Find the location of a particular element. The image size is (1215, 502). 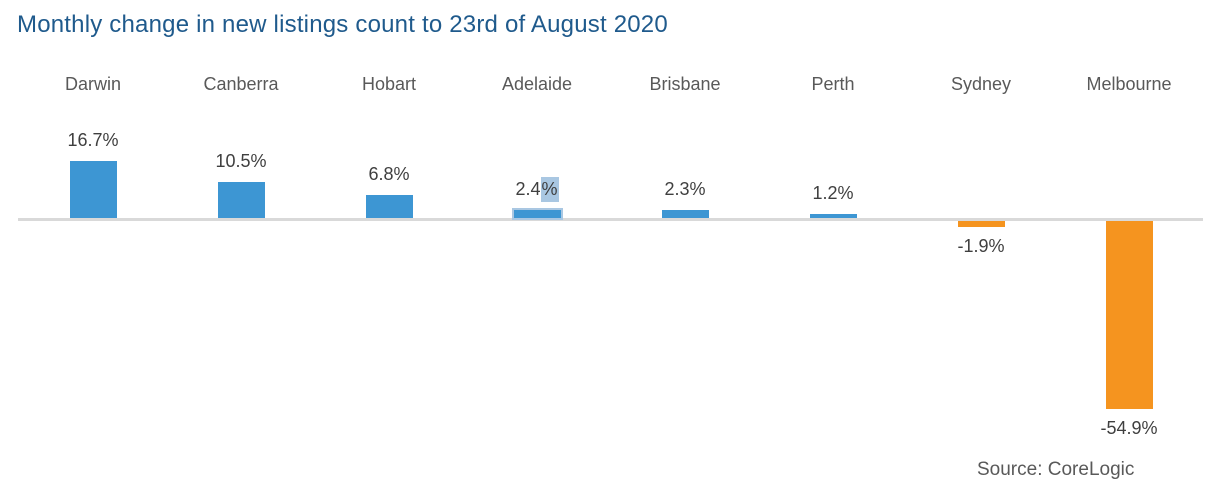

bar-sydney is located at coordinates (981, 224).